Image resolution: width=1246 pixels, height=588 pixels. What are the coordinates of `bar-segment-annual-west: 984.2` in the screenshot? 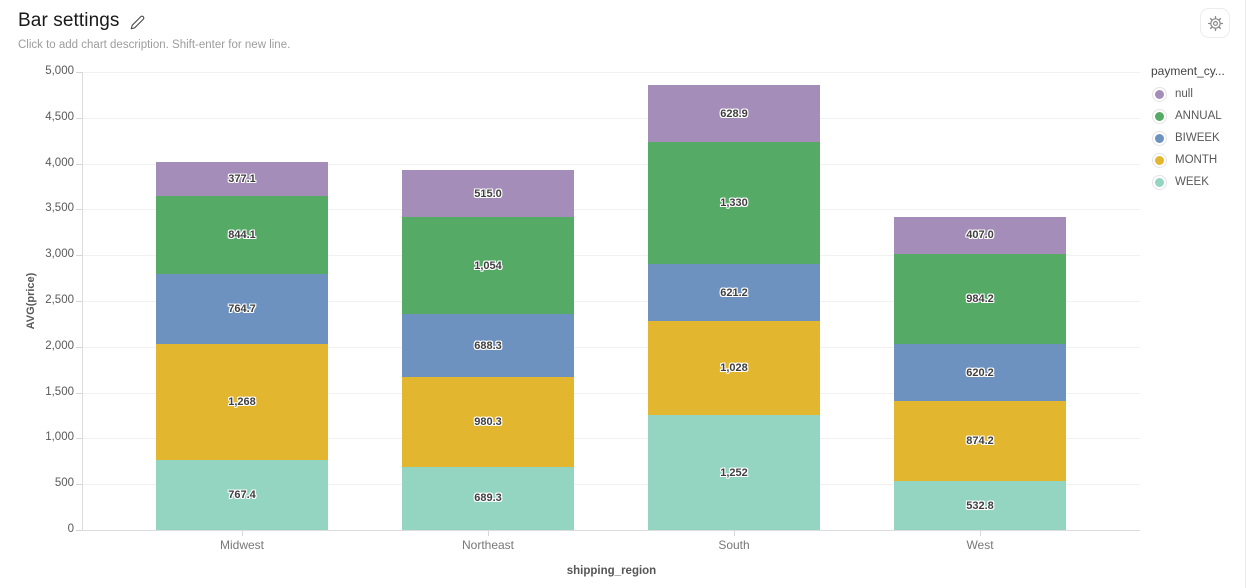 It's located at (980, 299).